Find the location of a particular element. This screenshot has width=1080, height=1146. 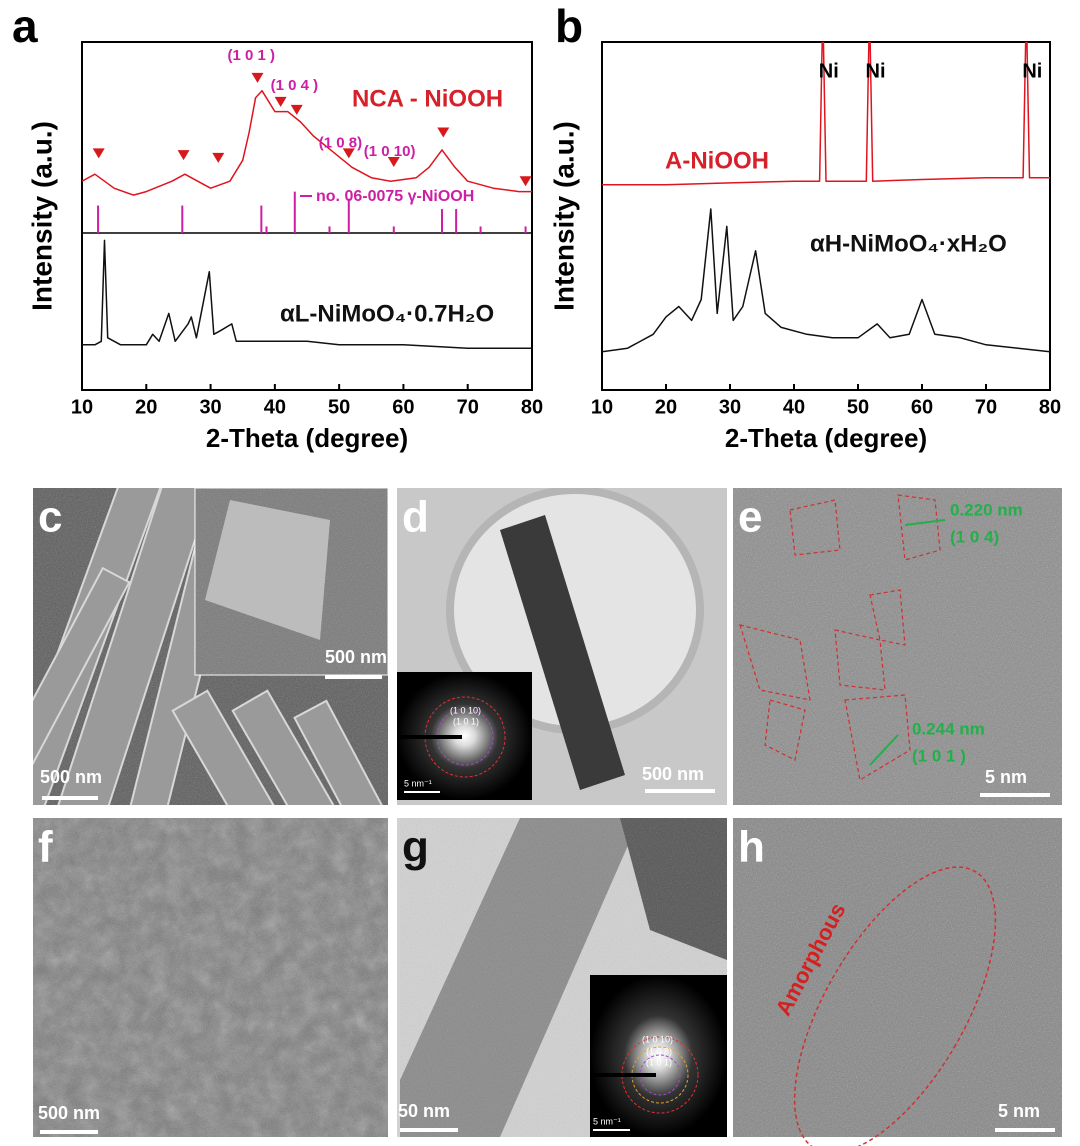

panel-letter: a is located at coordinates (25, 26).